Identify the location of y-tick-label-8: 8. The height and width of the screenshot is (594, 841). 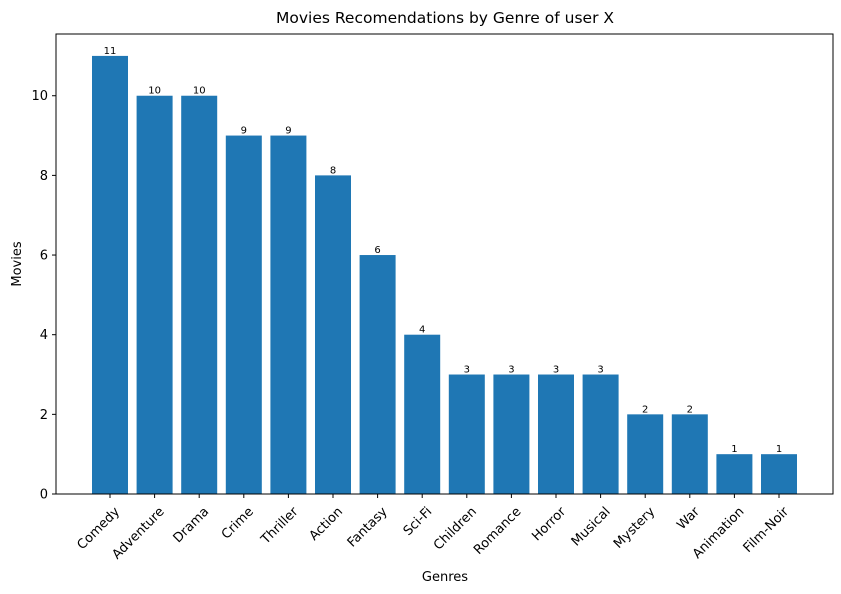
(44, 176).